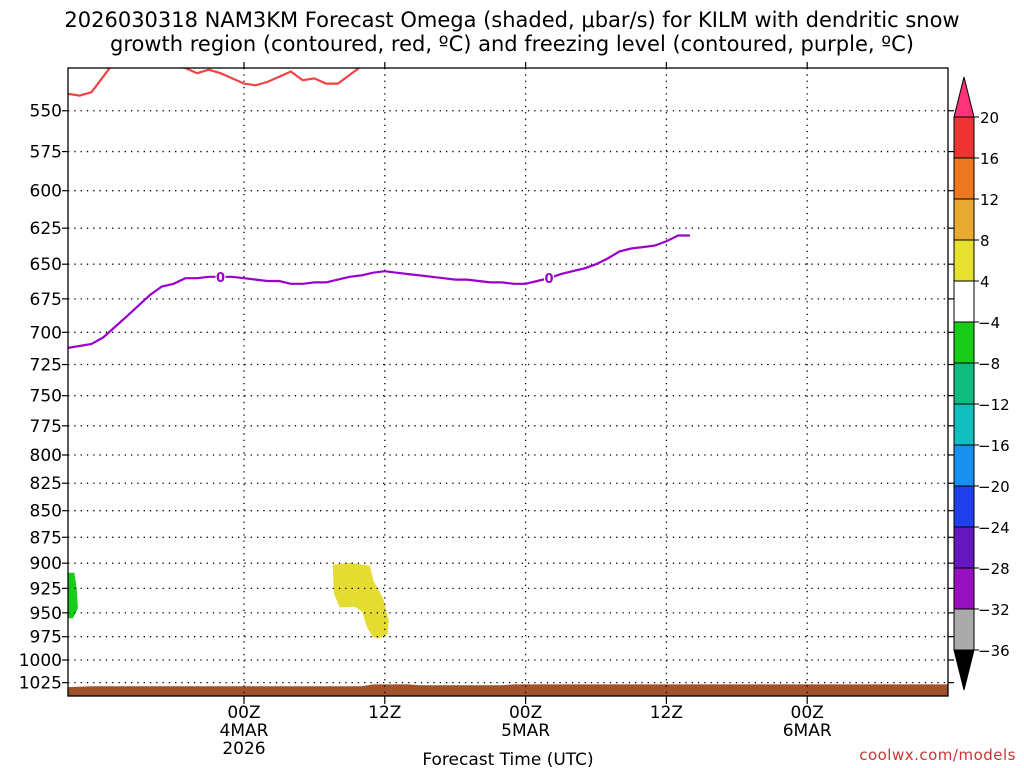 The width and height of the screenshot is (1024, 768). I want to click on y-tick-label-725: 725, so click(46, 366).